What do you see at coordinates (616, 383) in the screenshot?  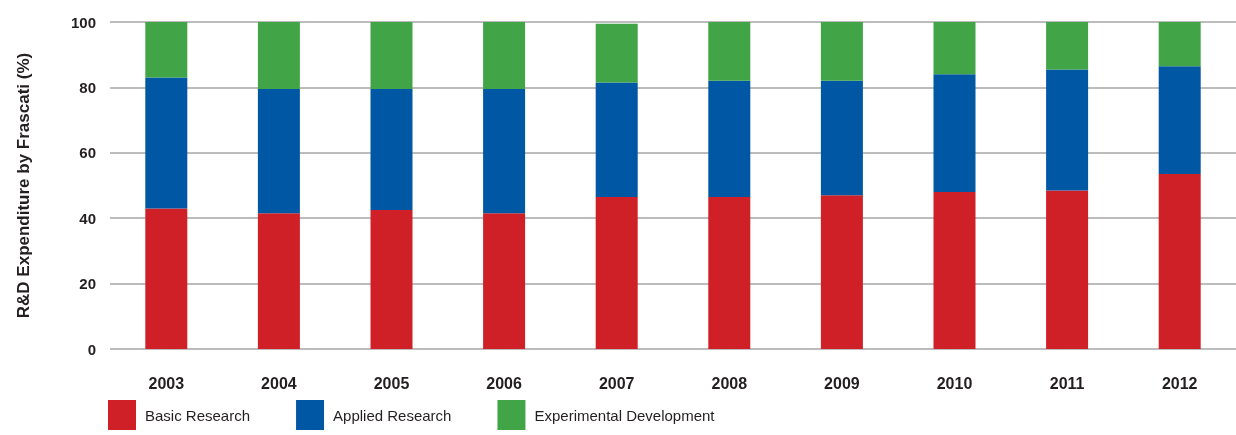 I see `x-tick-label: 2007` at bounding box center [616, 383].